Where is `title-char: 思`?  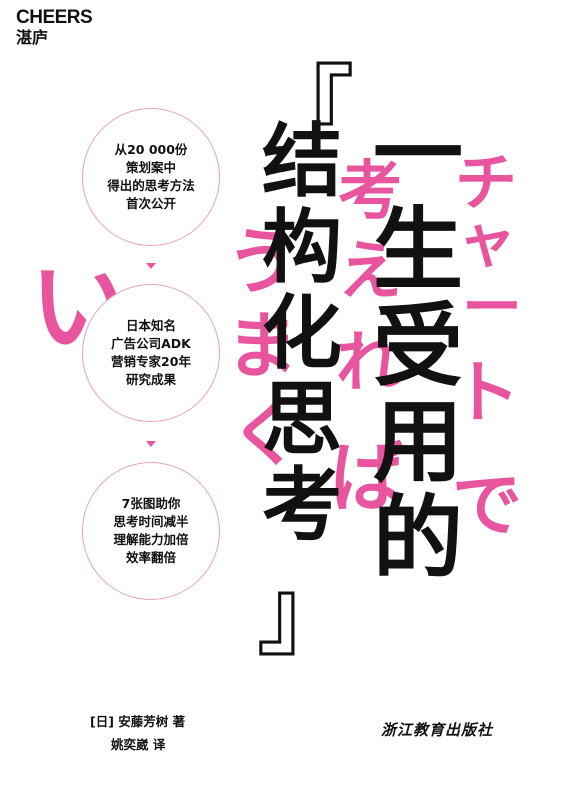
title-char: 思 is located at coordinates (302, 419).